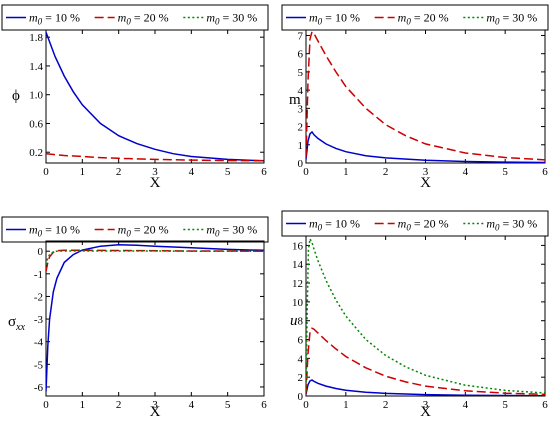 Image resolution: width=550 pixels, height=437 pixels. I want to click on y-tick-label: 16, so click(298, 246).